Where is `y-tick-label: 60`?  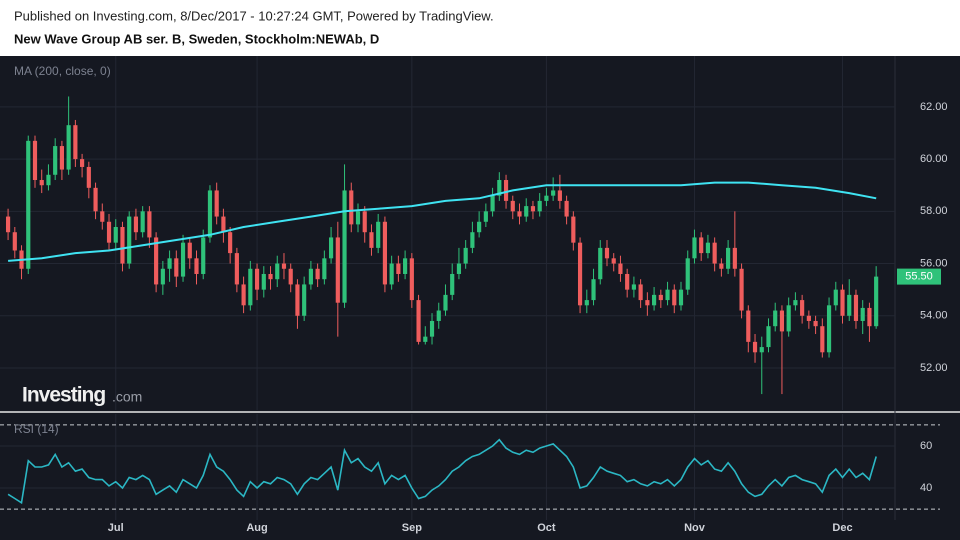 y-tick-label: 60 is located at coordinates (926, 446).